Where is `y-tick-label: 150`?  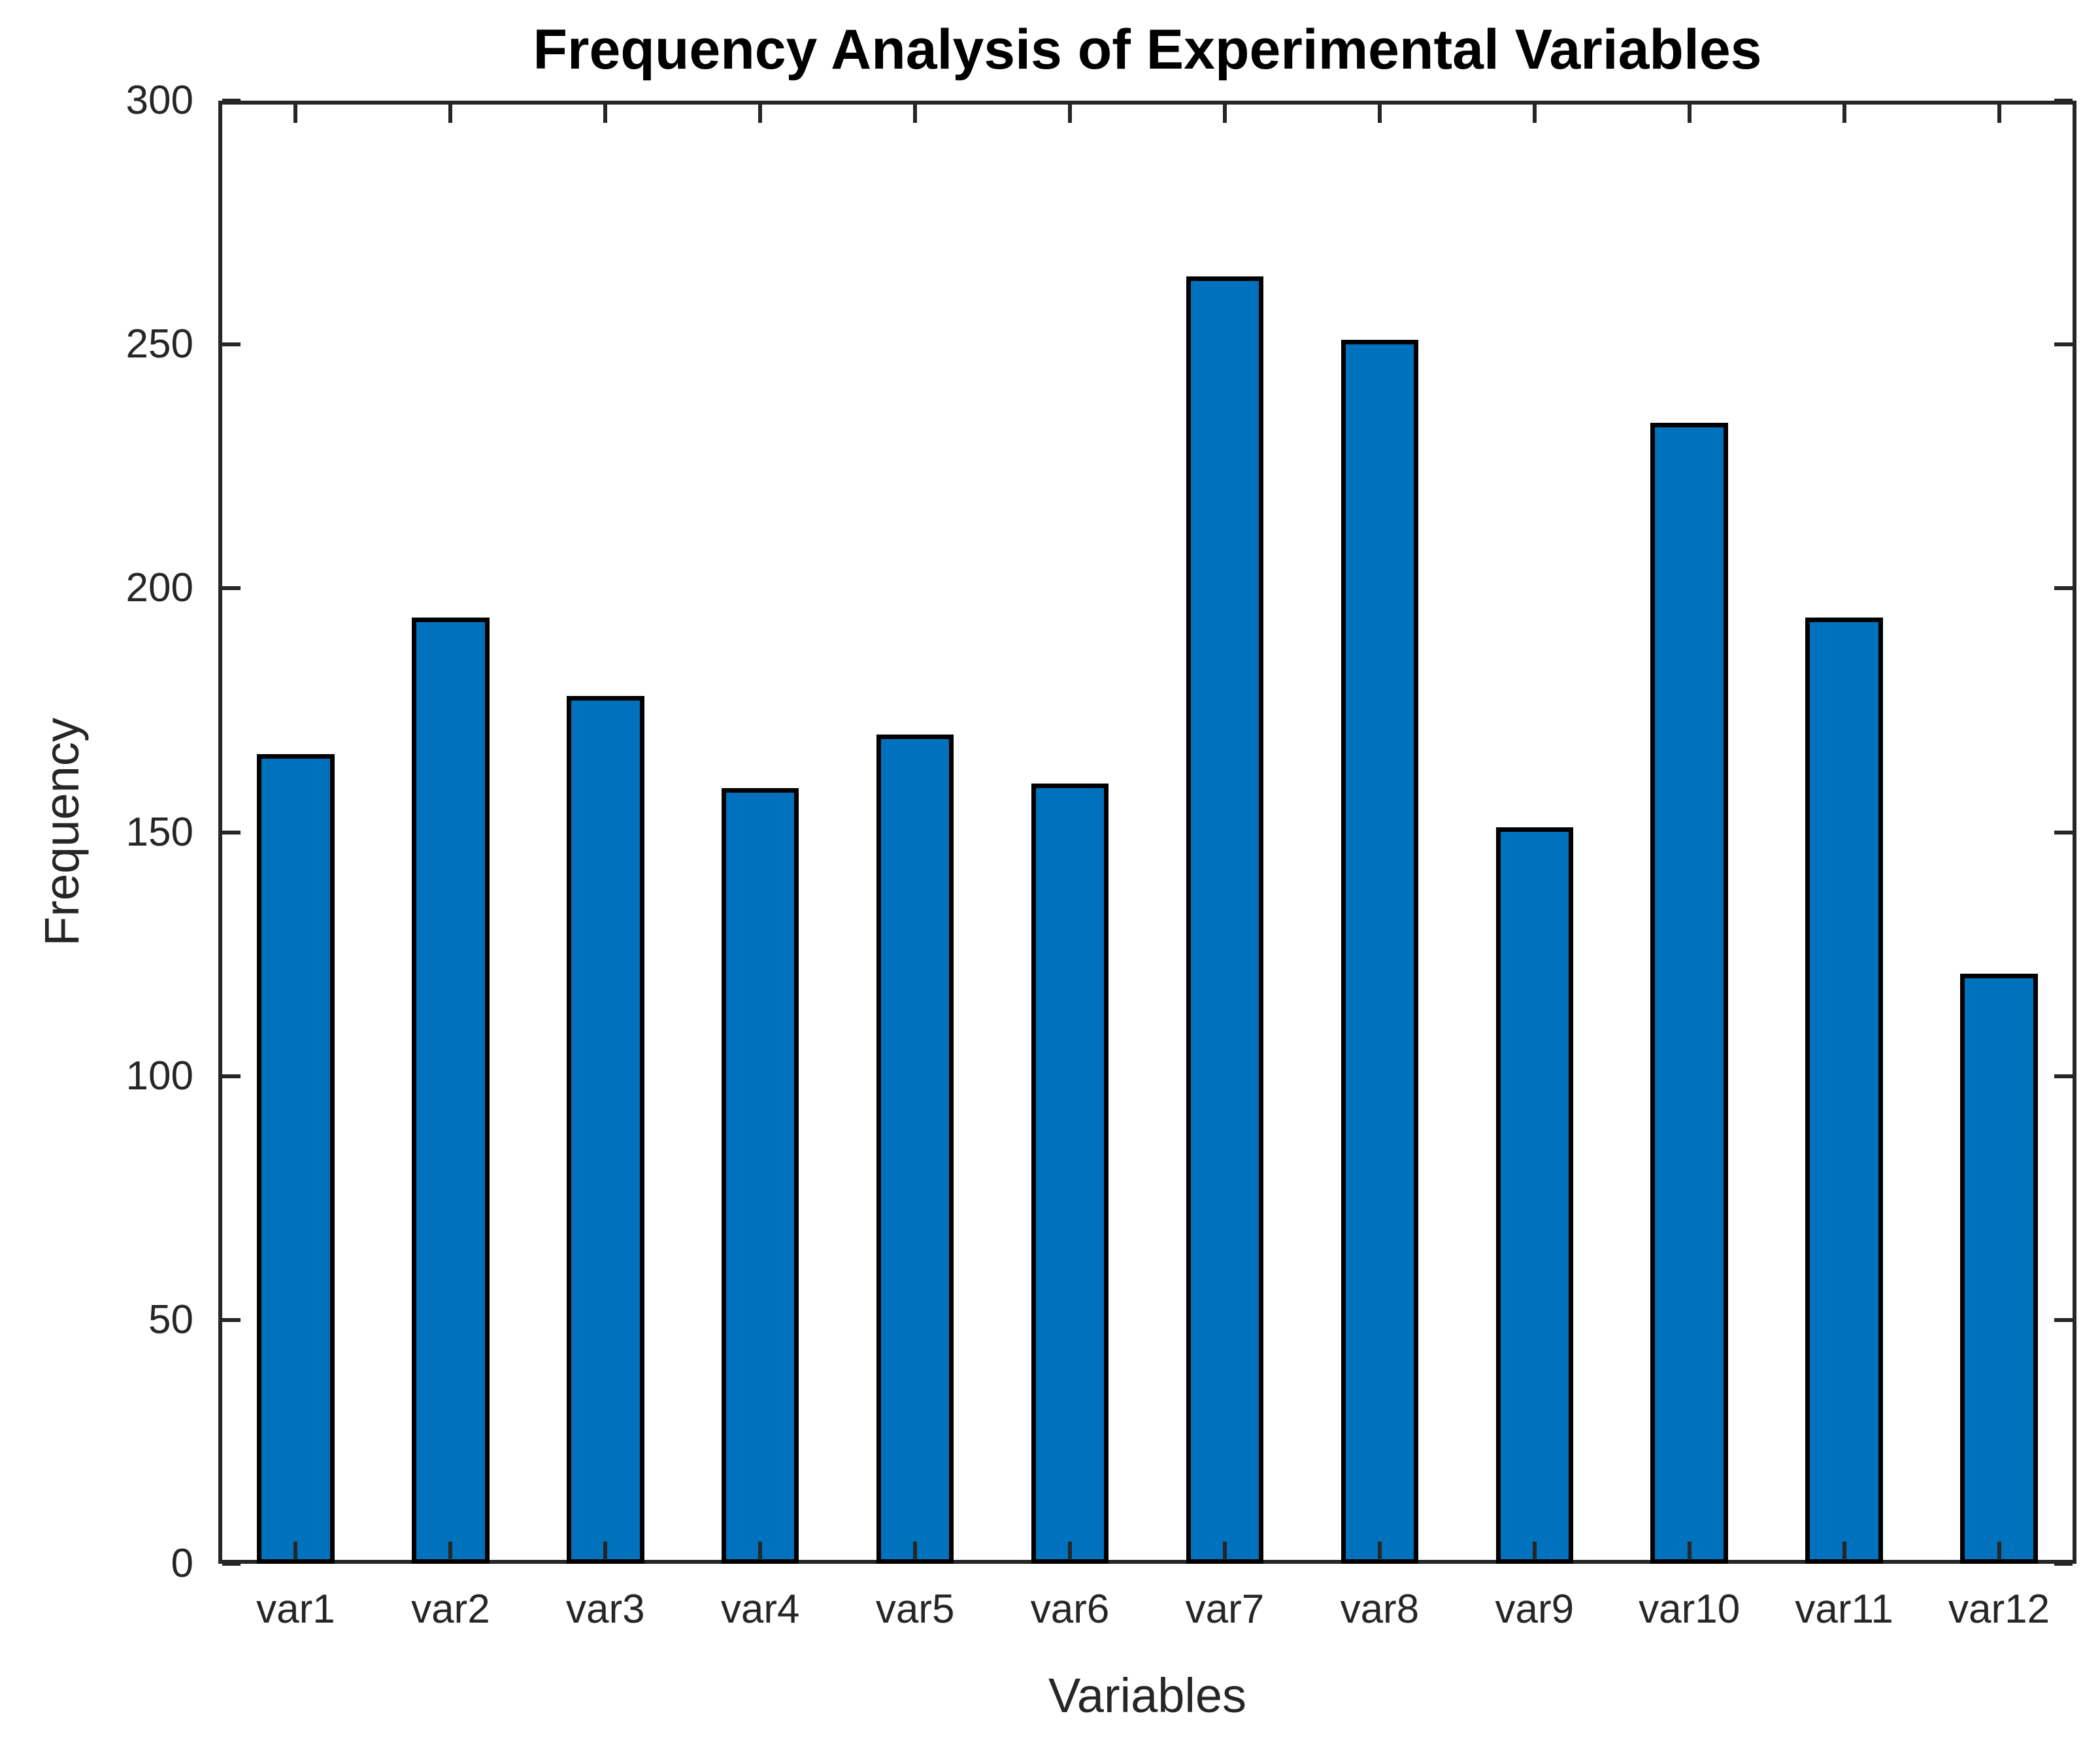 y-tick-label: 150 is located at coordinates (159, 832).